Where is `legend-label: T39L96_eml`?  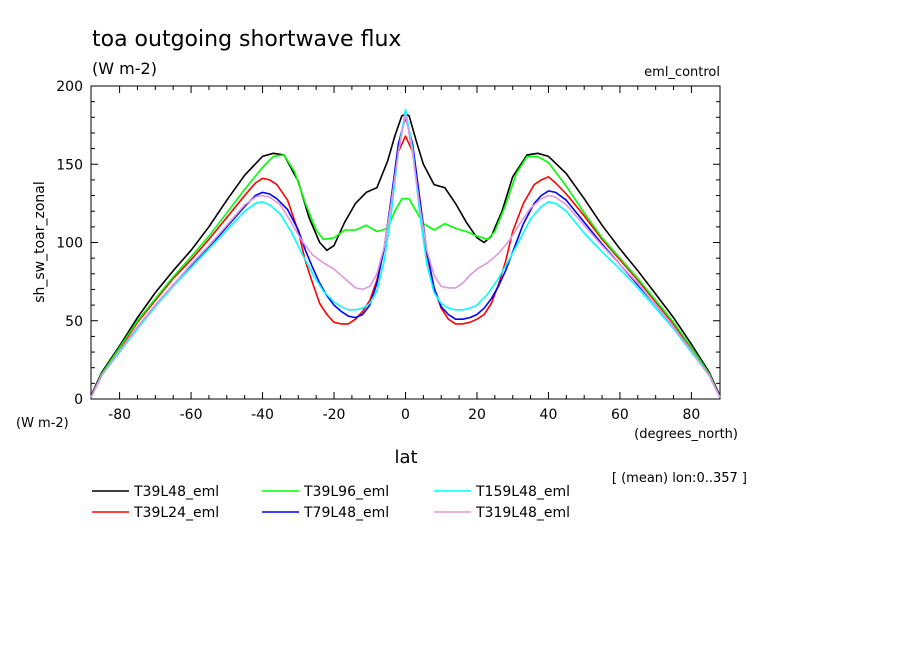 legend-label: T39L96_eml is located at coordinates (346, 492).